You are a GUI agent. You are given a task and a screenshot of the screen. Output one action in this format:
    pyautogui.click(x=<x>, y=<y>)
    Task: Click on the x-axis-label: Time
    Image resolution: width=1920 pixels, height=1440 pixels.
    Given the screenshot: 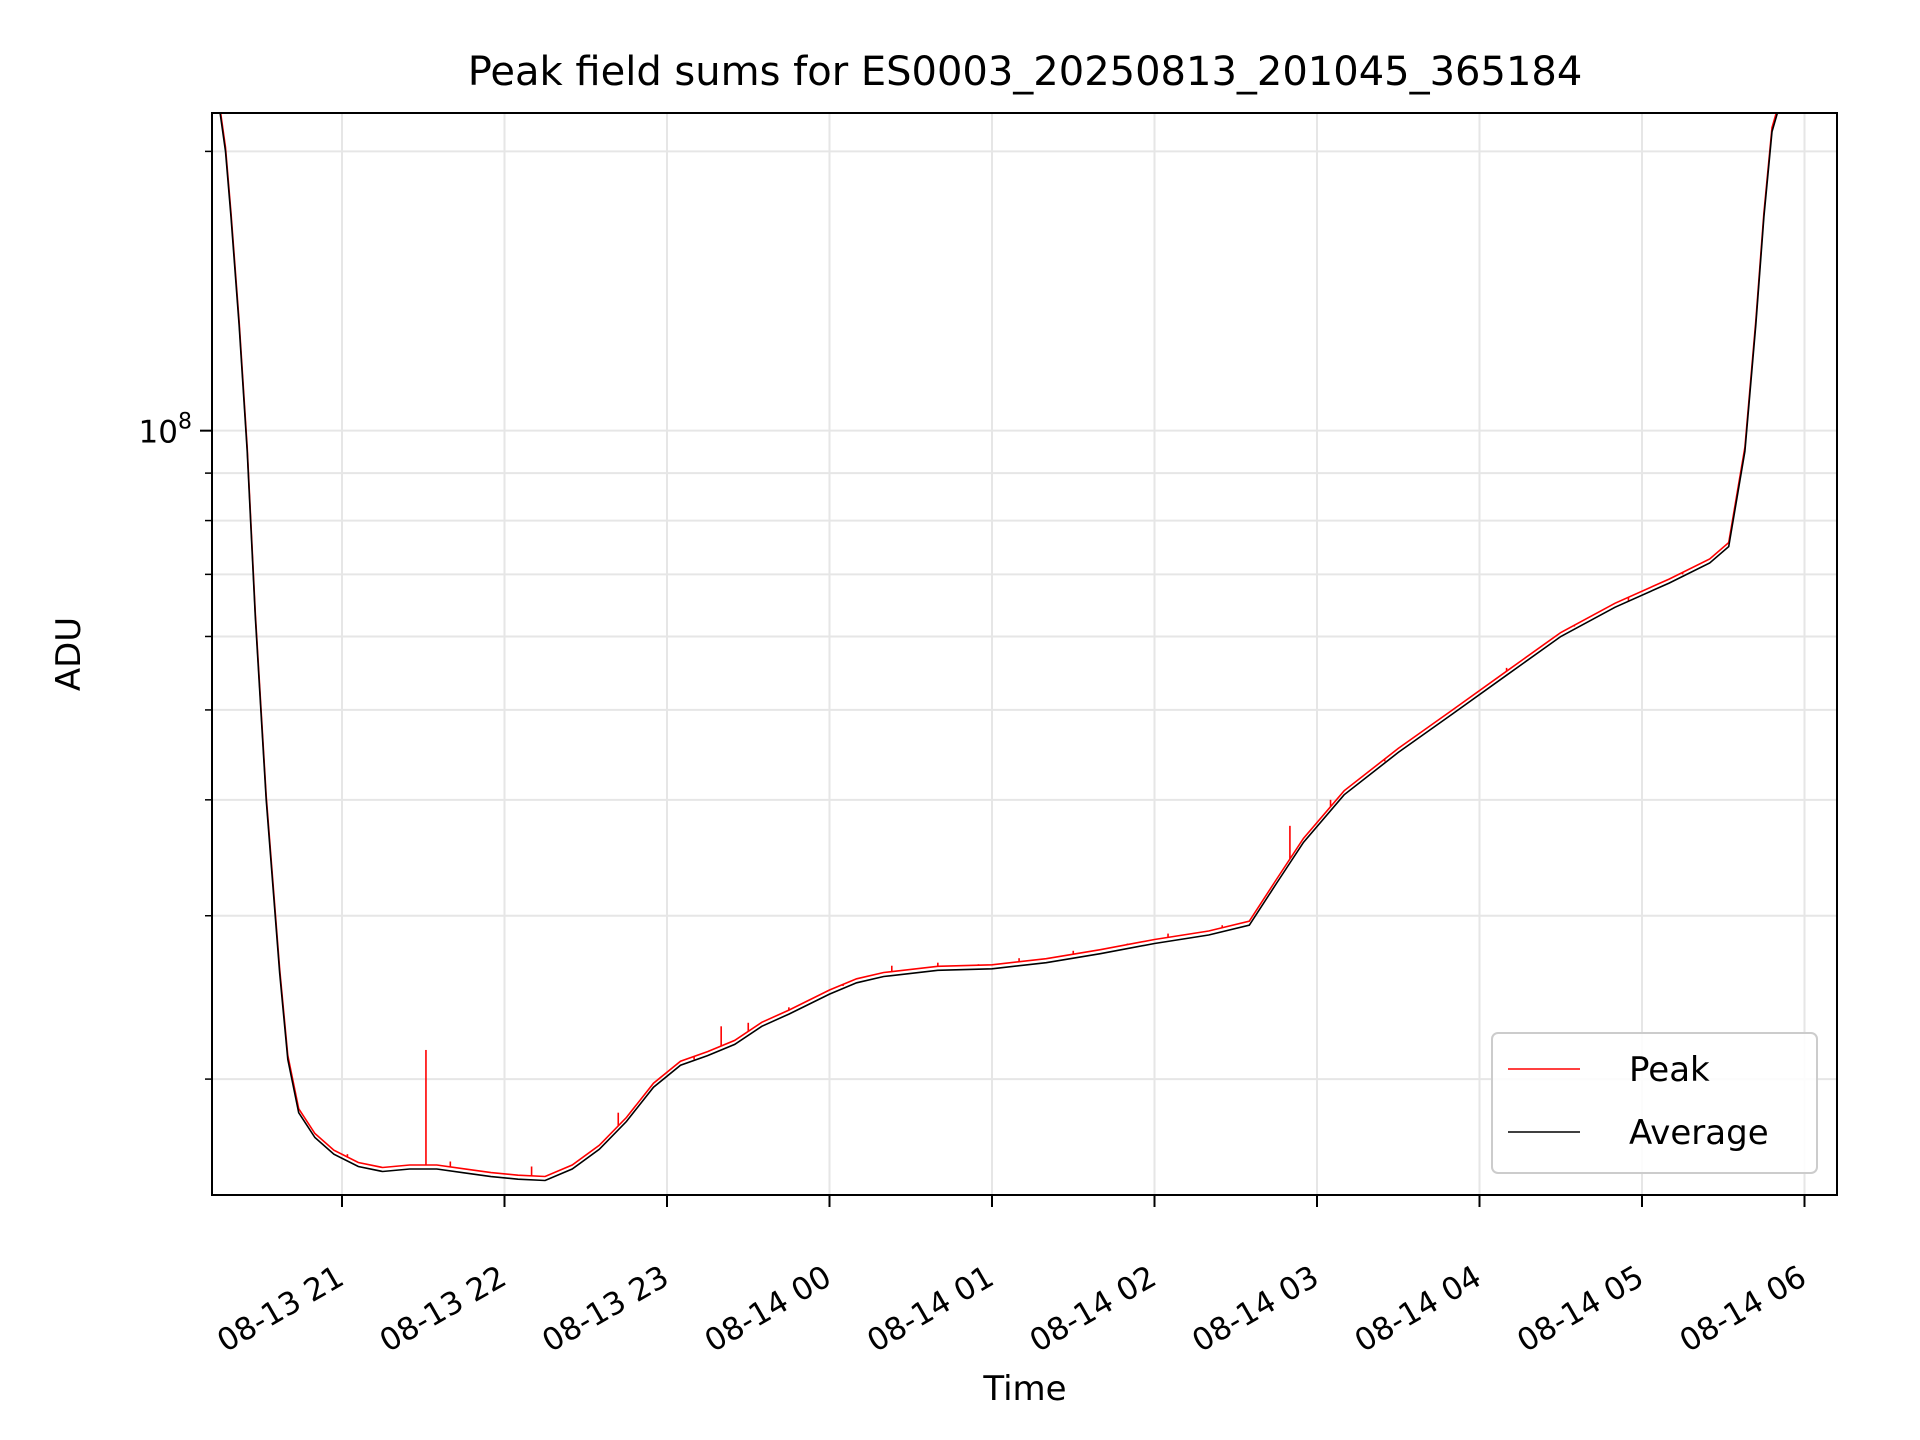 What is the action you would take?
    pyautogui.click(x=1024, y=1389)
    